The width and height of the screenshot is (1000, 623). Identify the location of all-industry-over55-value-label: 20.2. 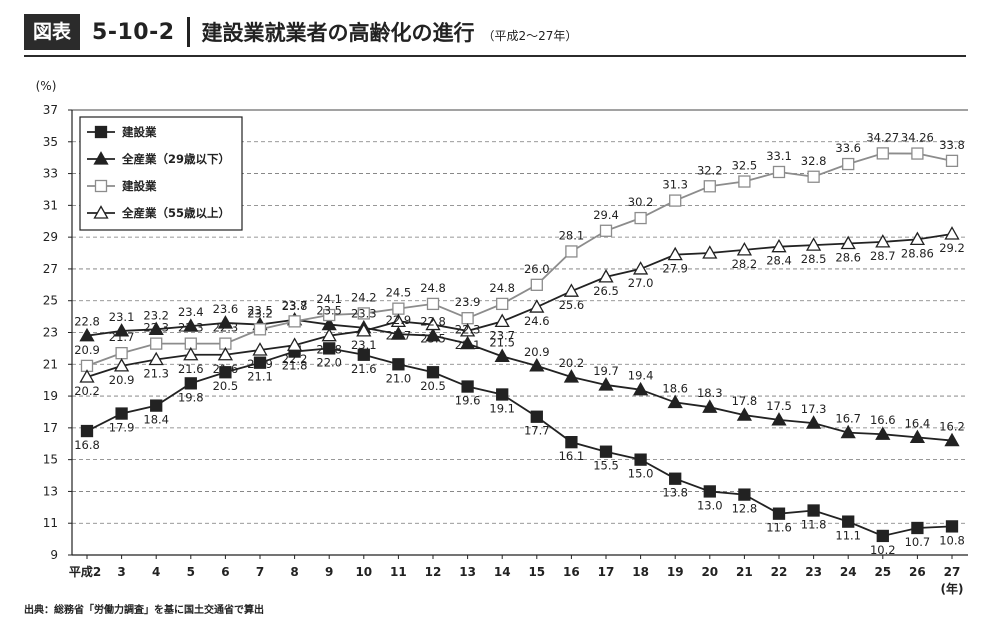
(87, 391).